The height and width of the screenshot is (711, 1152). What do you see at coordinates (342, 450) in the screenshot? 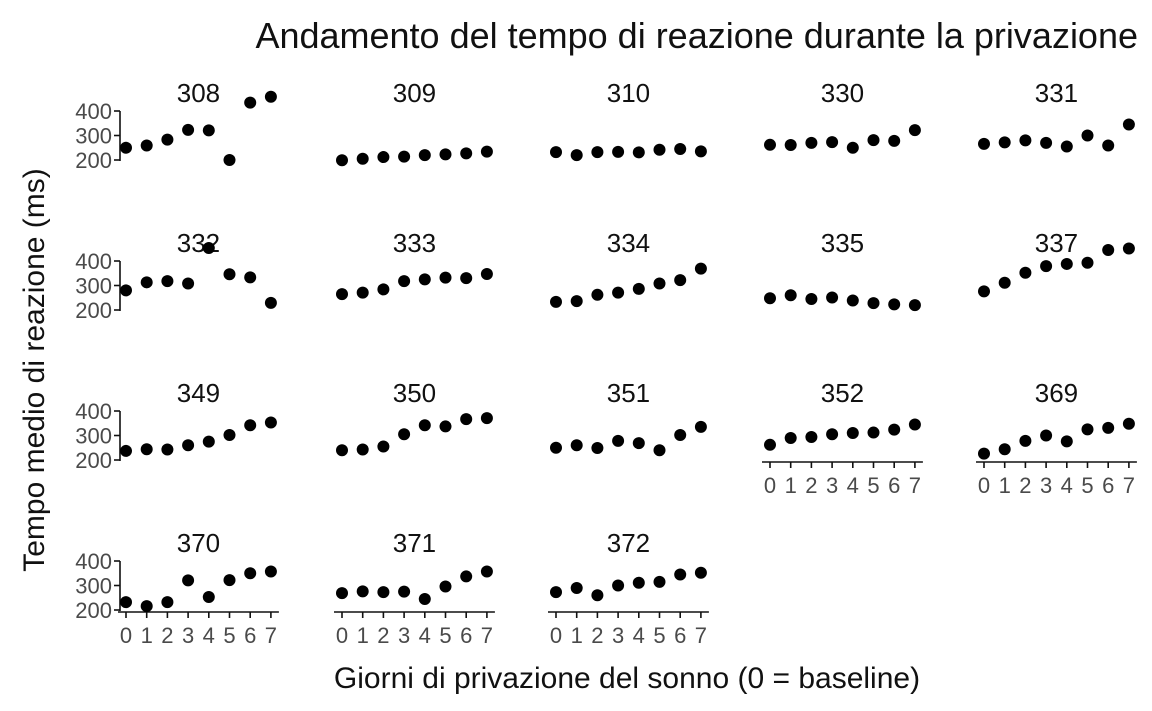
I see `point-350-day0` at bounding box center [342, 450].